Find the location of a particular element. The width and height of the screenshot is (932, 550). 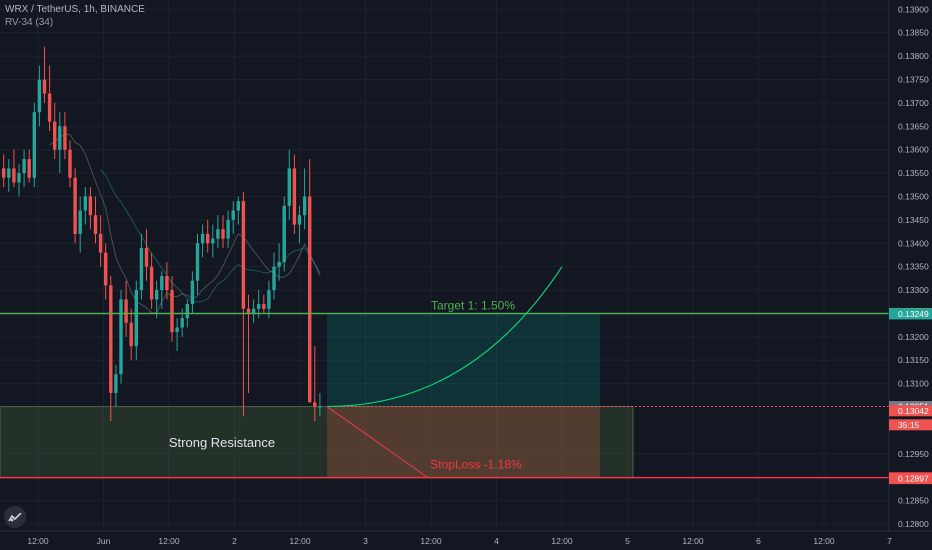

svg-text: 35:15 is located at coordinates (909, 425).